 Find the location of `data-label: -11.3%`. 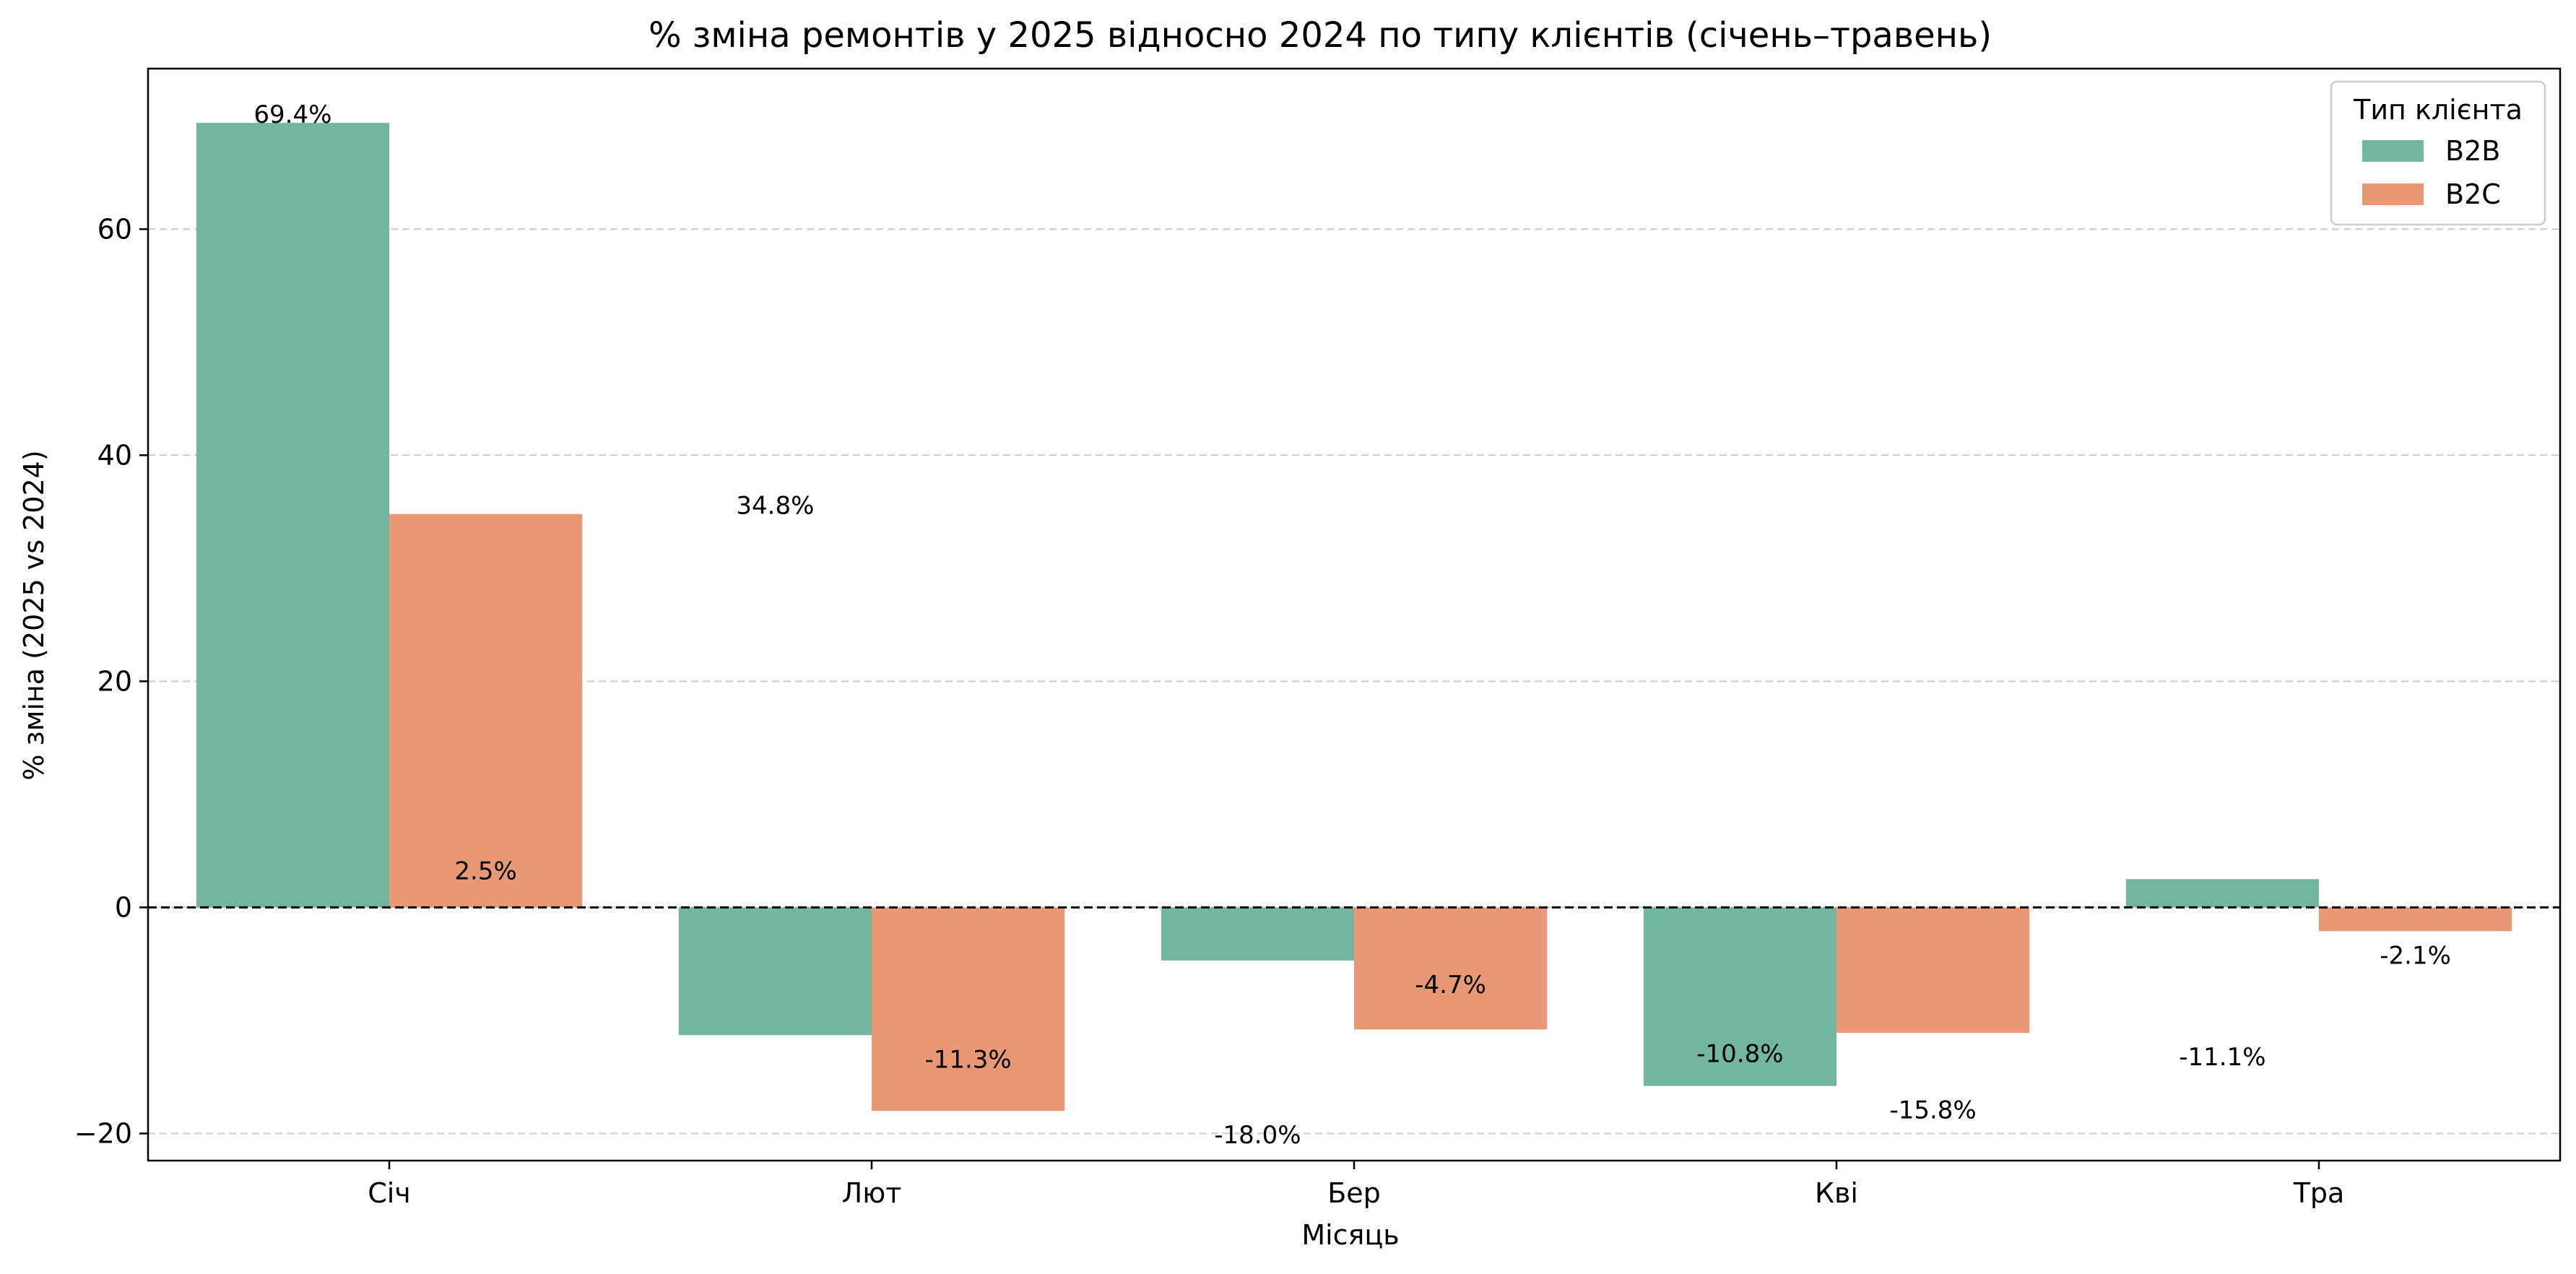

data-label: -11.3% is located at coordinates (967, 1059).